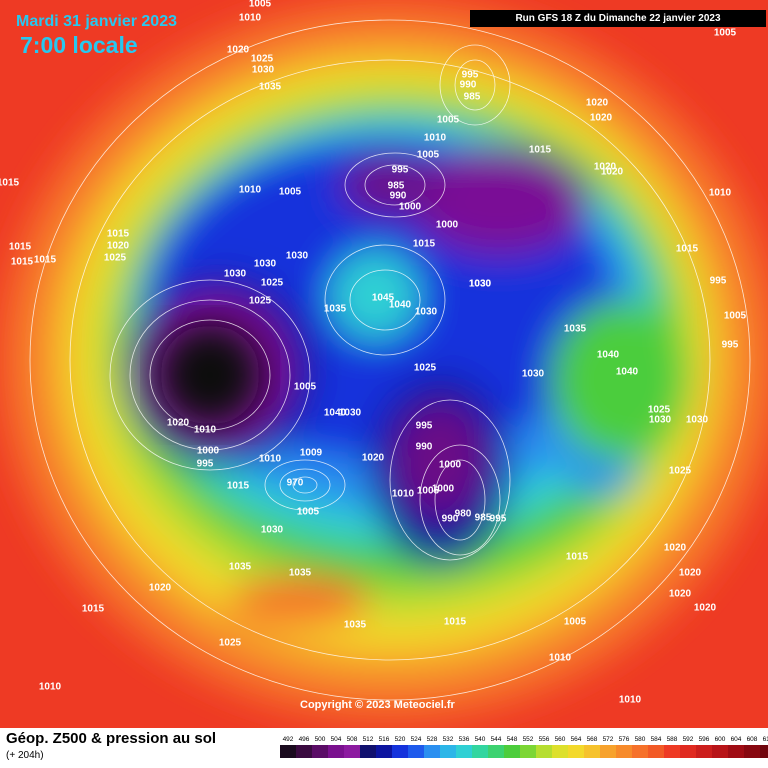  Describe the element at coordinates (416, 739) in the screenshot. I see `scale-label: 524` at that location.